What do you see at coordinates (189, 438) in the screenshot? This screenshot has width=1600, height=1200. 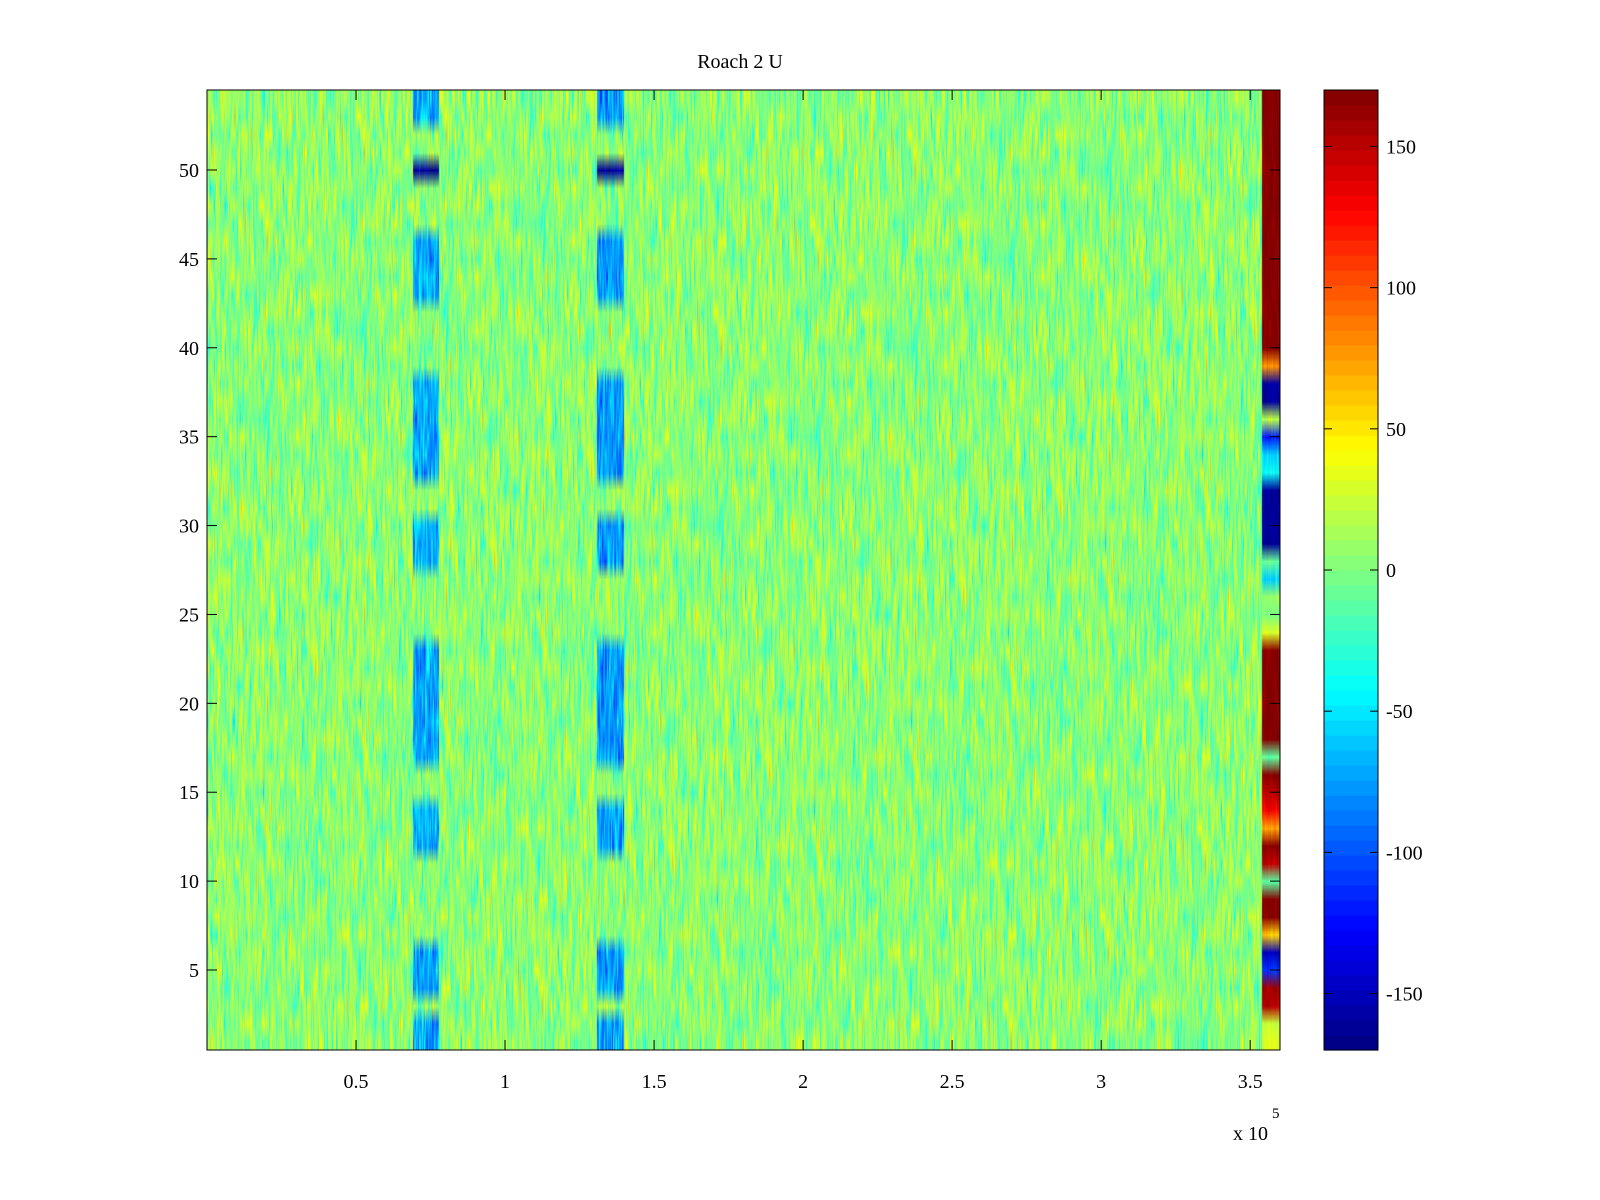 I see `y-tick-label: 35` at bounding box center [189, 438].